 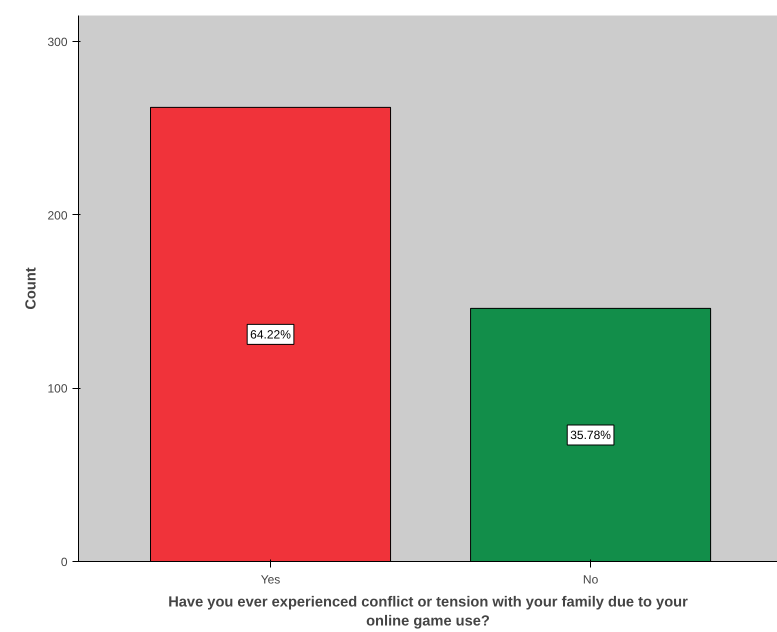 I want to click on y-tick-label: 0, so click(x=64, y=562).